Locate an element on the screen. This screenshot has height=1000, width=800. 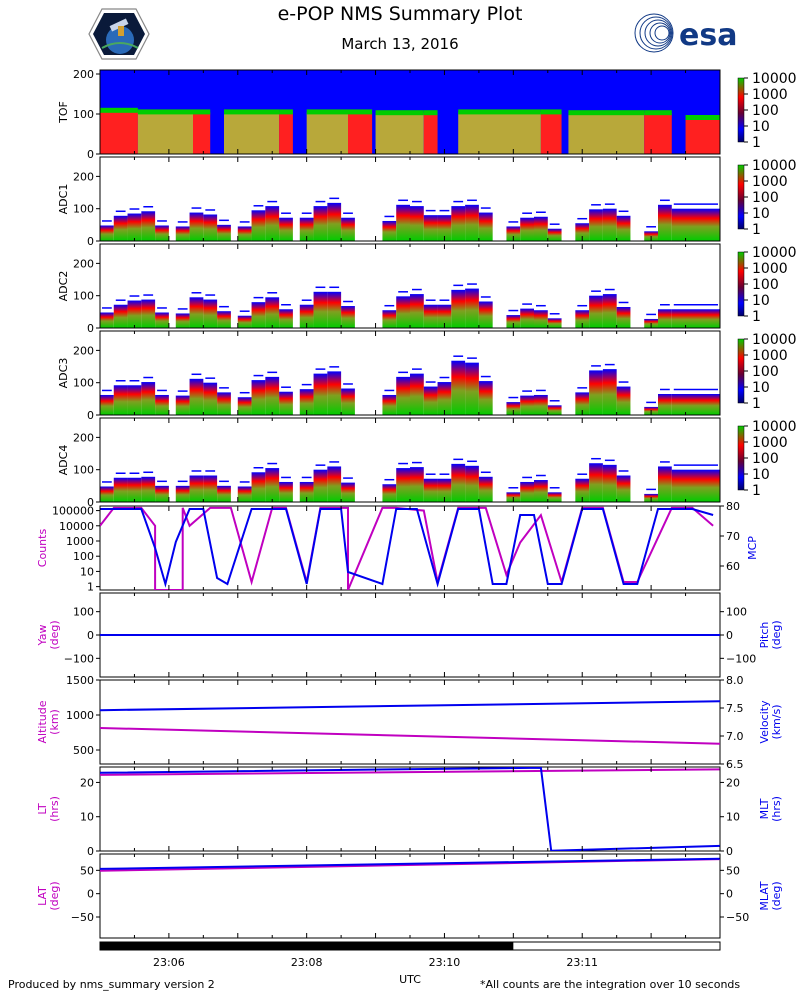
plot-date: March 13, 2016 is located at coordinates (400, 44).